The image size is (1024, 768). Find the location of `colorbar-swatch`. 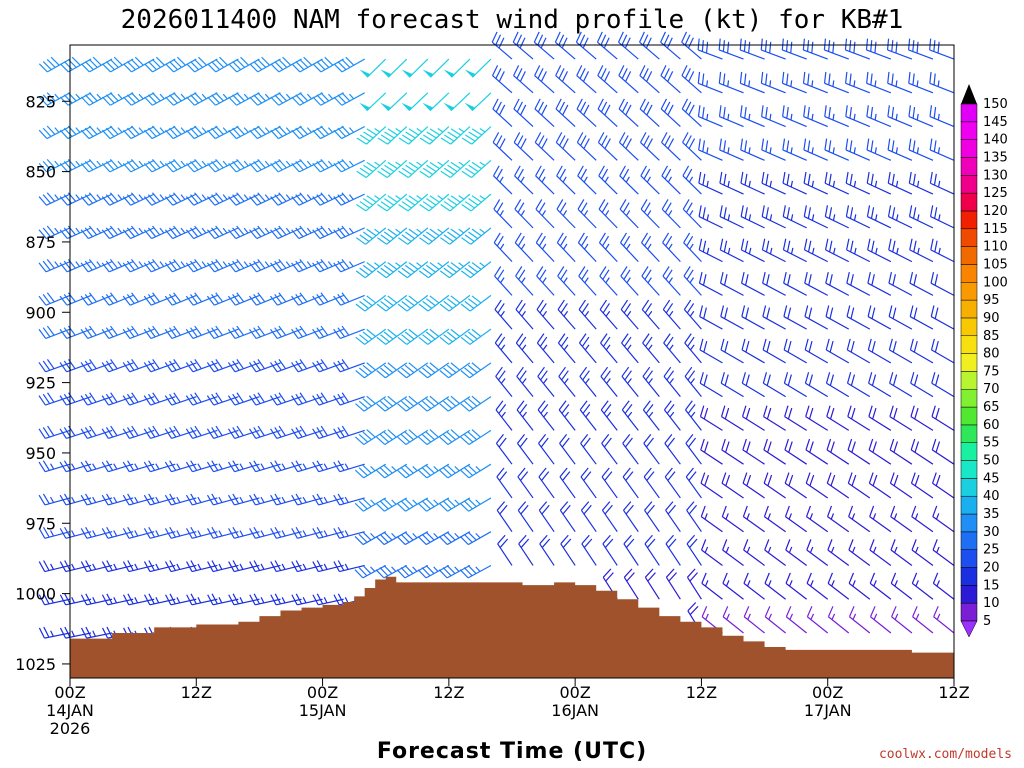

colorbar-swatch is located at coordinates (969, 255).